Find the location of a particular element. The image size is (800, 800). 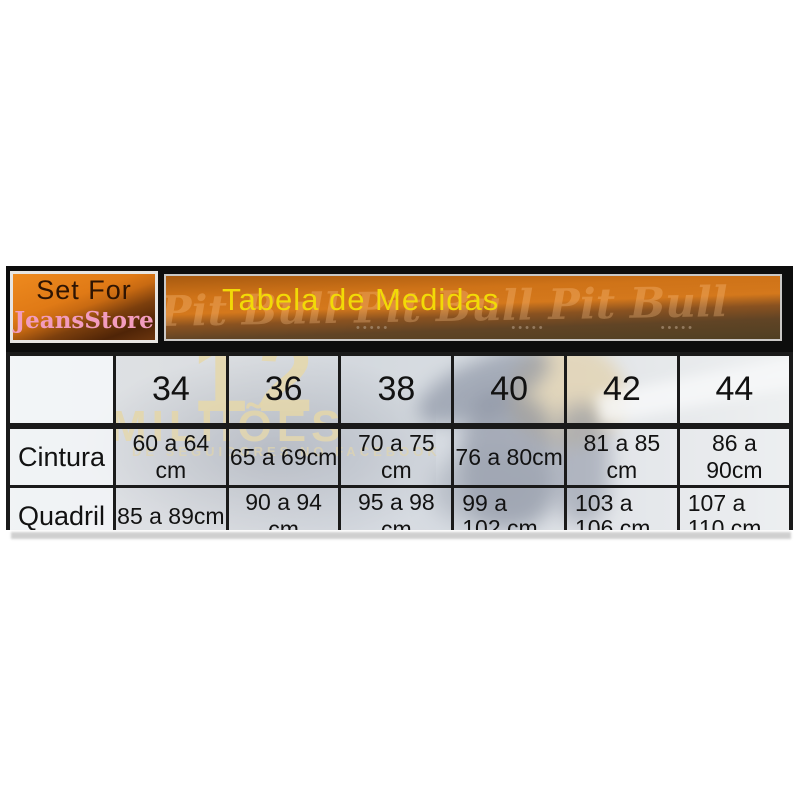

store-logo: Set For JeansStore is located at coordinates (84, 307).